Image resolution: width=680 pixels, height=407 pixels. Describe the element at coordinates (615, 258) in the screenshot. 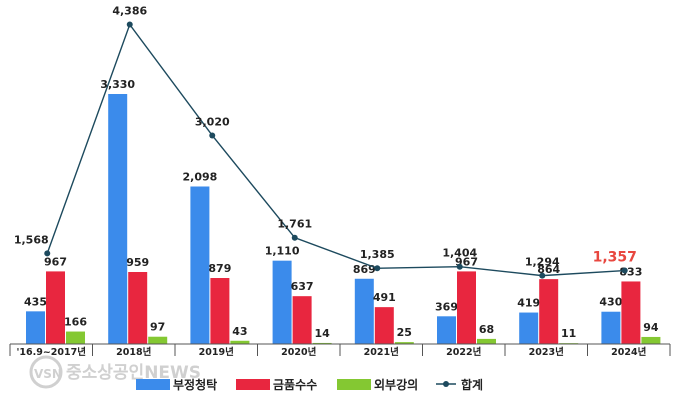

I see `total-label-2024년: 1,357` at that location.